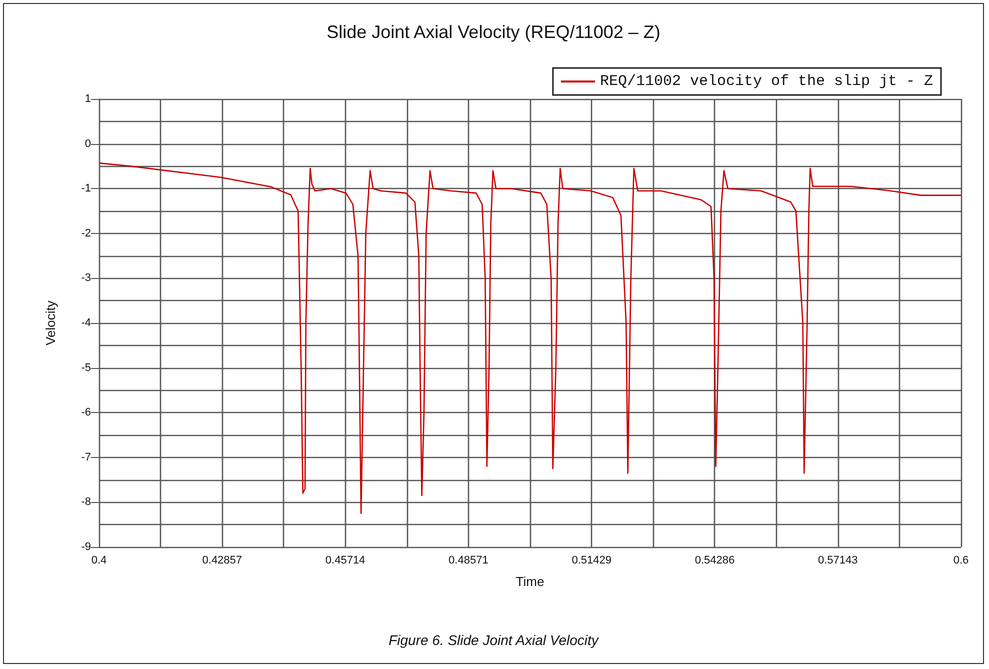  What do you see at coordinates (592, 560) in the screenshot?
I see `x-tick-label: 0.51429` at bounding box center [592, 560].